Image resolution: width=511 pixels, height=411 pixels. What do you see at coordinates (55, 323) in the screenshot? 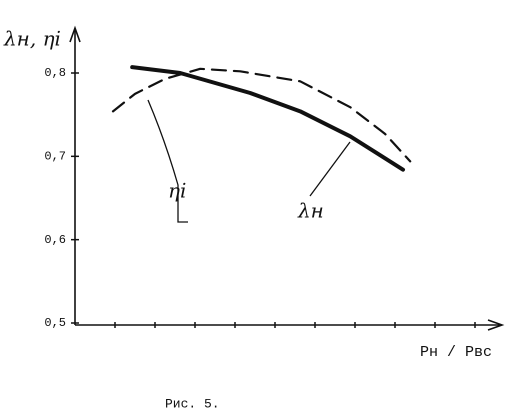
I see `y-tick-label: 0,5` at bounding box center [55, 323].